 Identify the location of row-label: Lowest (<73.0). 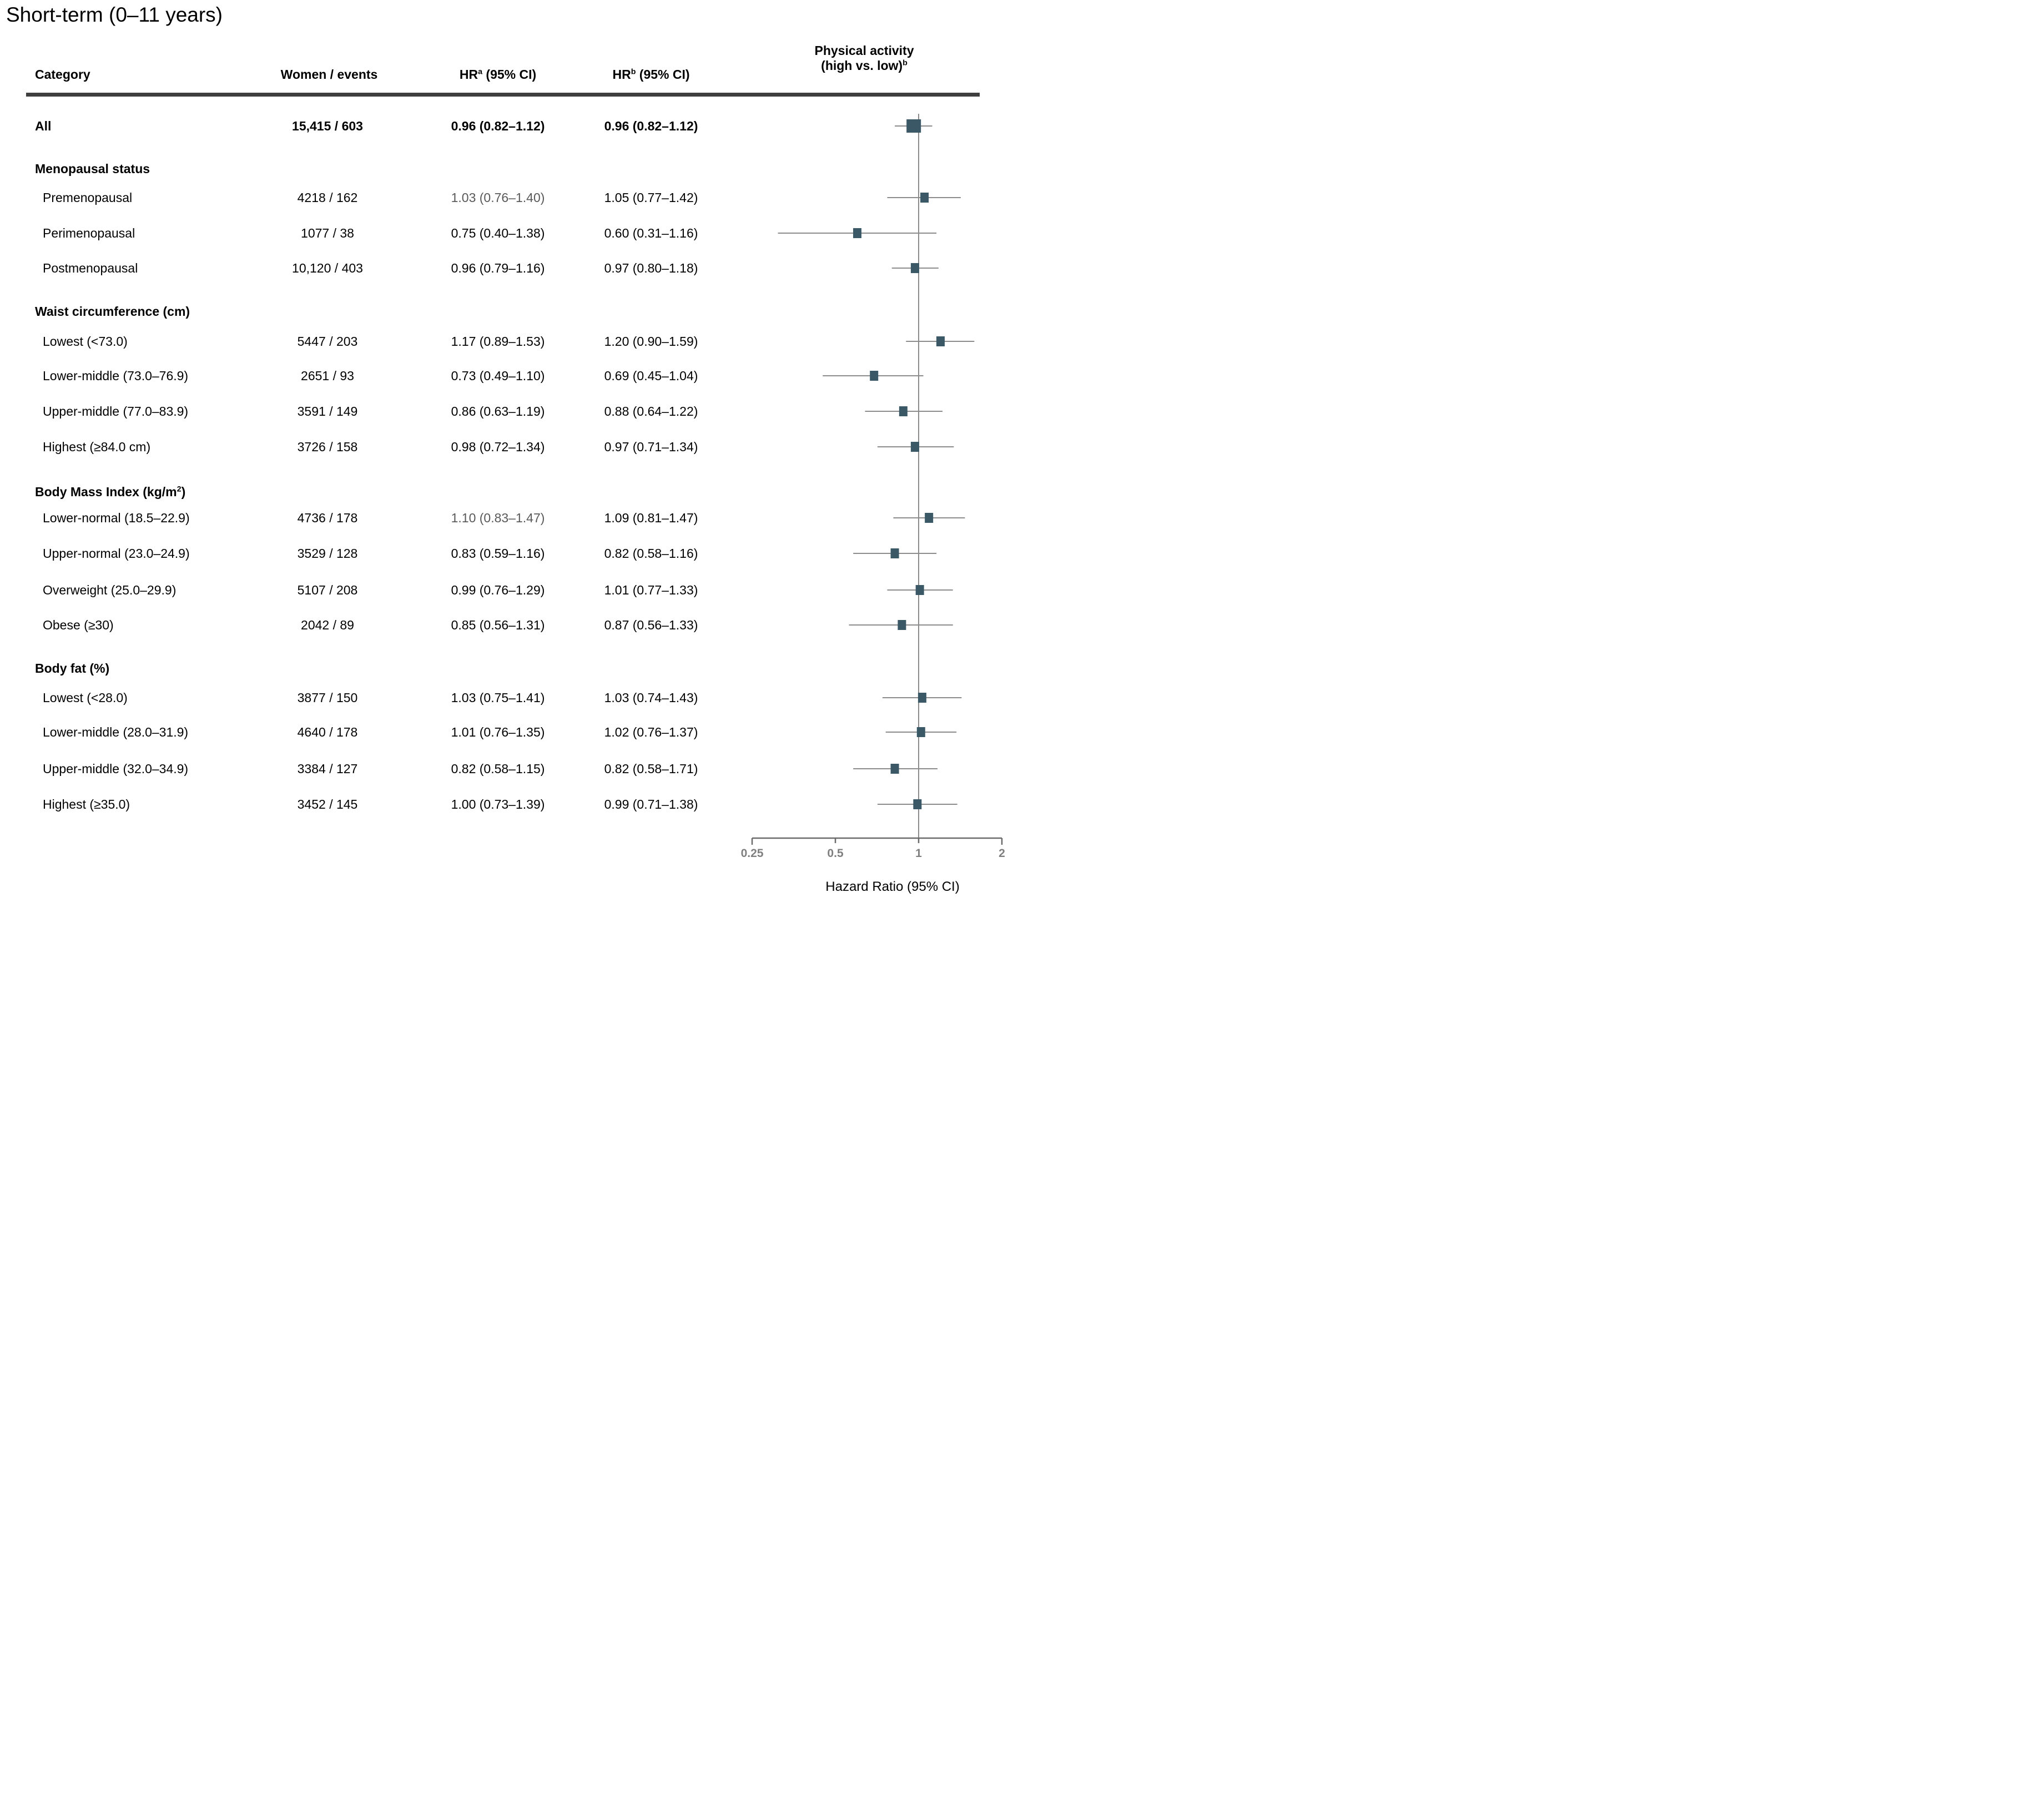
(85, 341).